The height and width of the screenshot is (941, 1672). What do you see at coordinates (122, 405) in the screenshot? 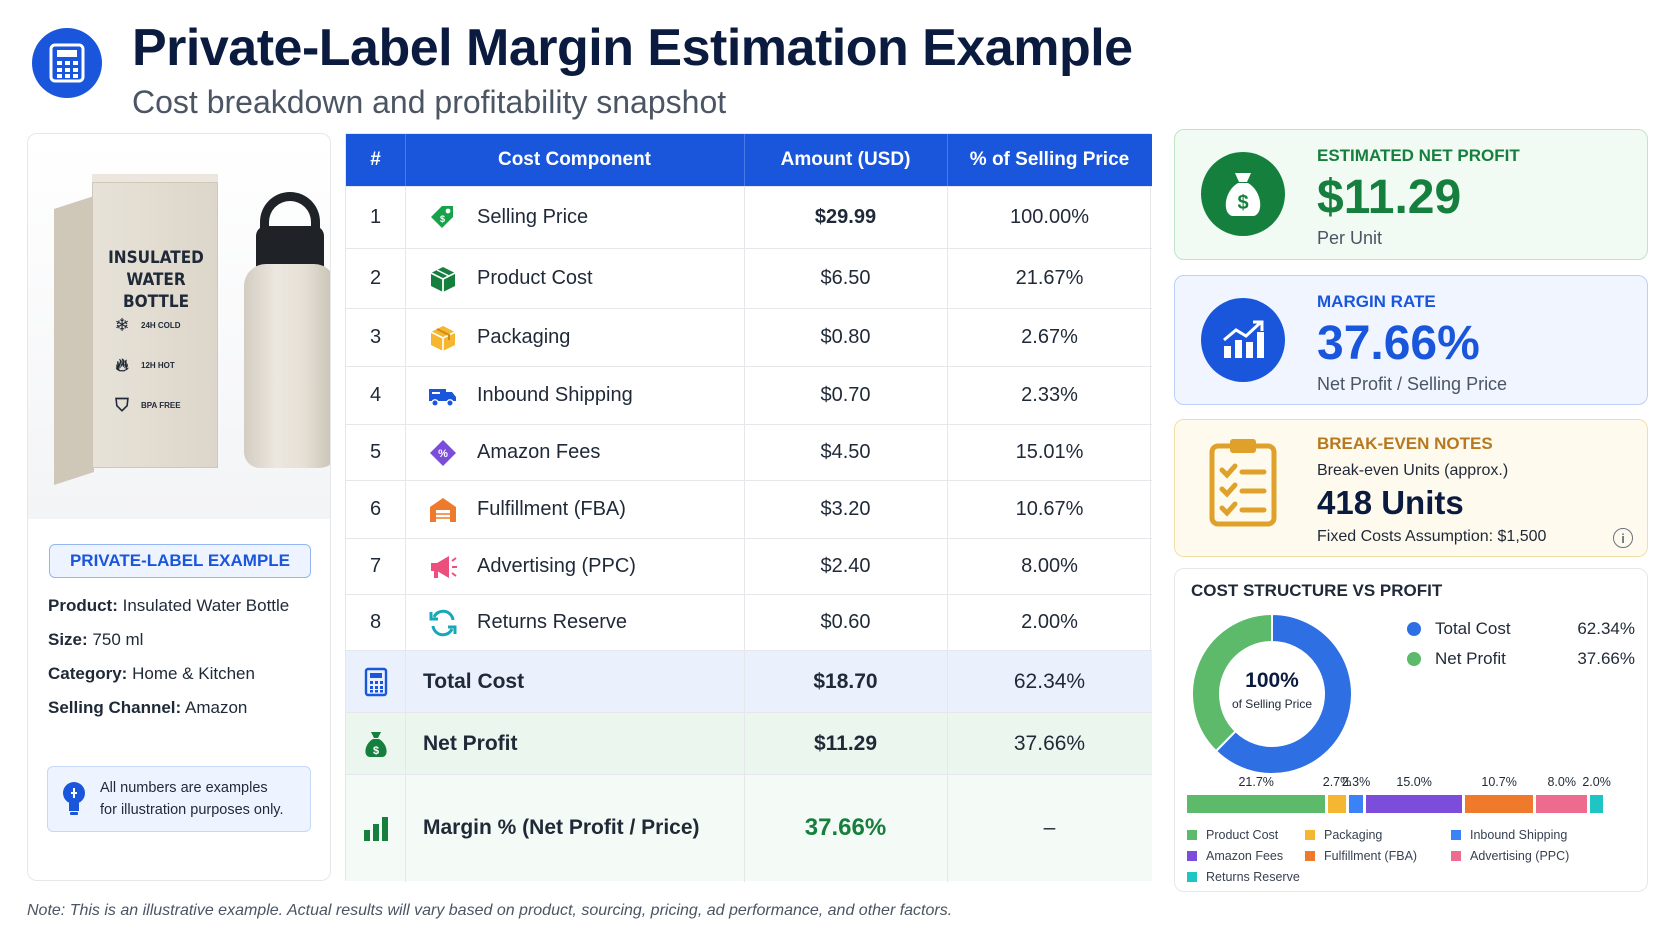
I see `shield-check-icon: ⛉` at bounding box center [122, 405].